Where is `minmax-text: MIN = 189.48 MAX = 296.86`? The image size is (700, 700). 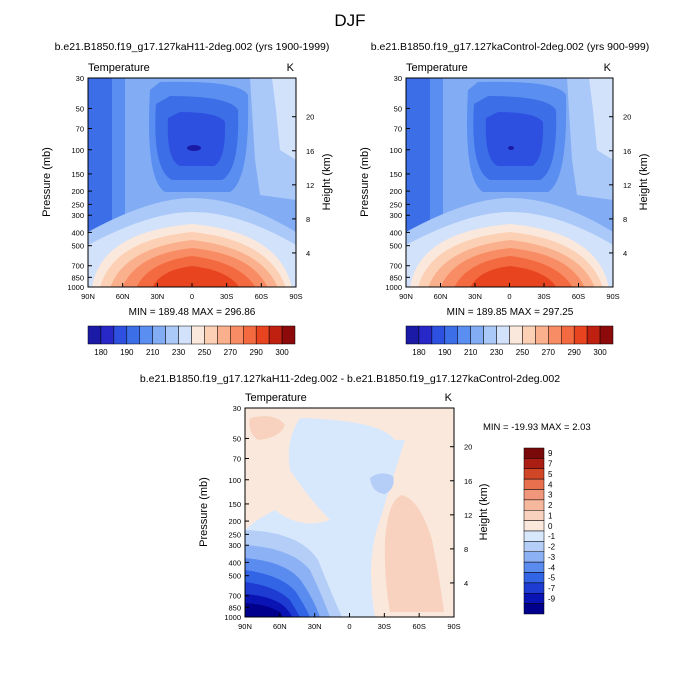
minmax-text: MIN = 189.48 MAX = 296.86 is located at coordinates (192, 312).